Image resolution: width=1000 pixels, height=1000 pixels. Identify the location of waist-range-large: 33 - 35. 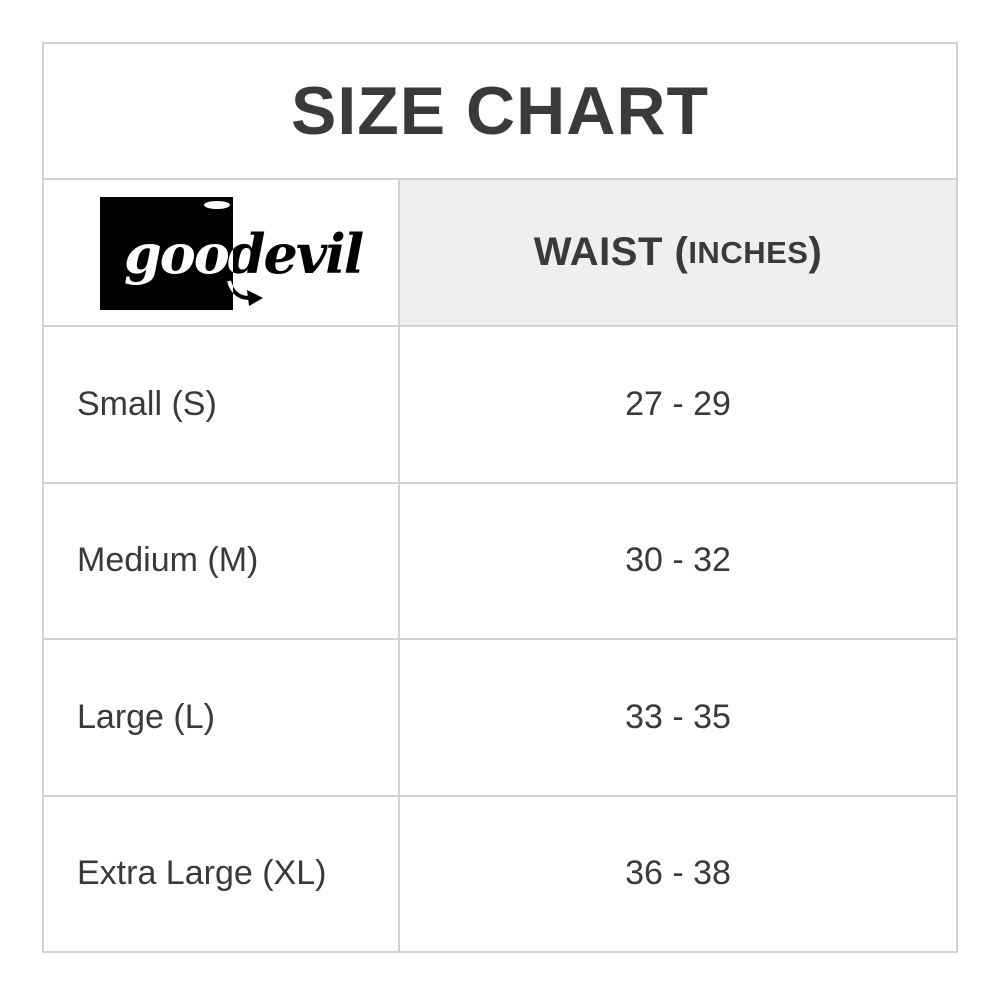
(677, 716).